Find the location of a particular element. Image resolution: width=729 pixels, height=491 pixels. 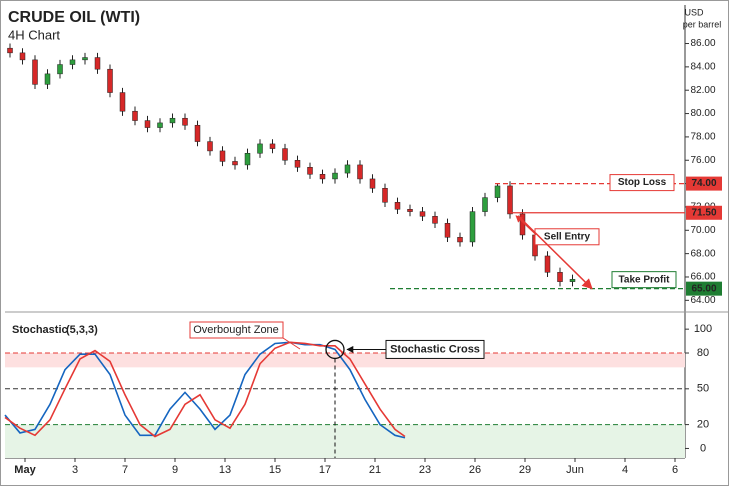

annotation-label: Stochastic Cross is located at coordinates (435, 349).